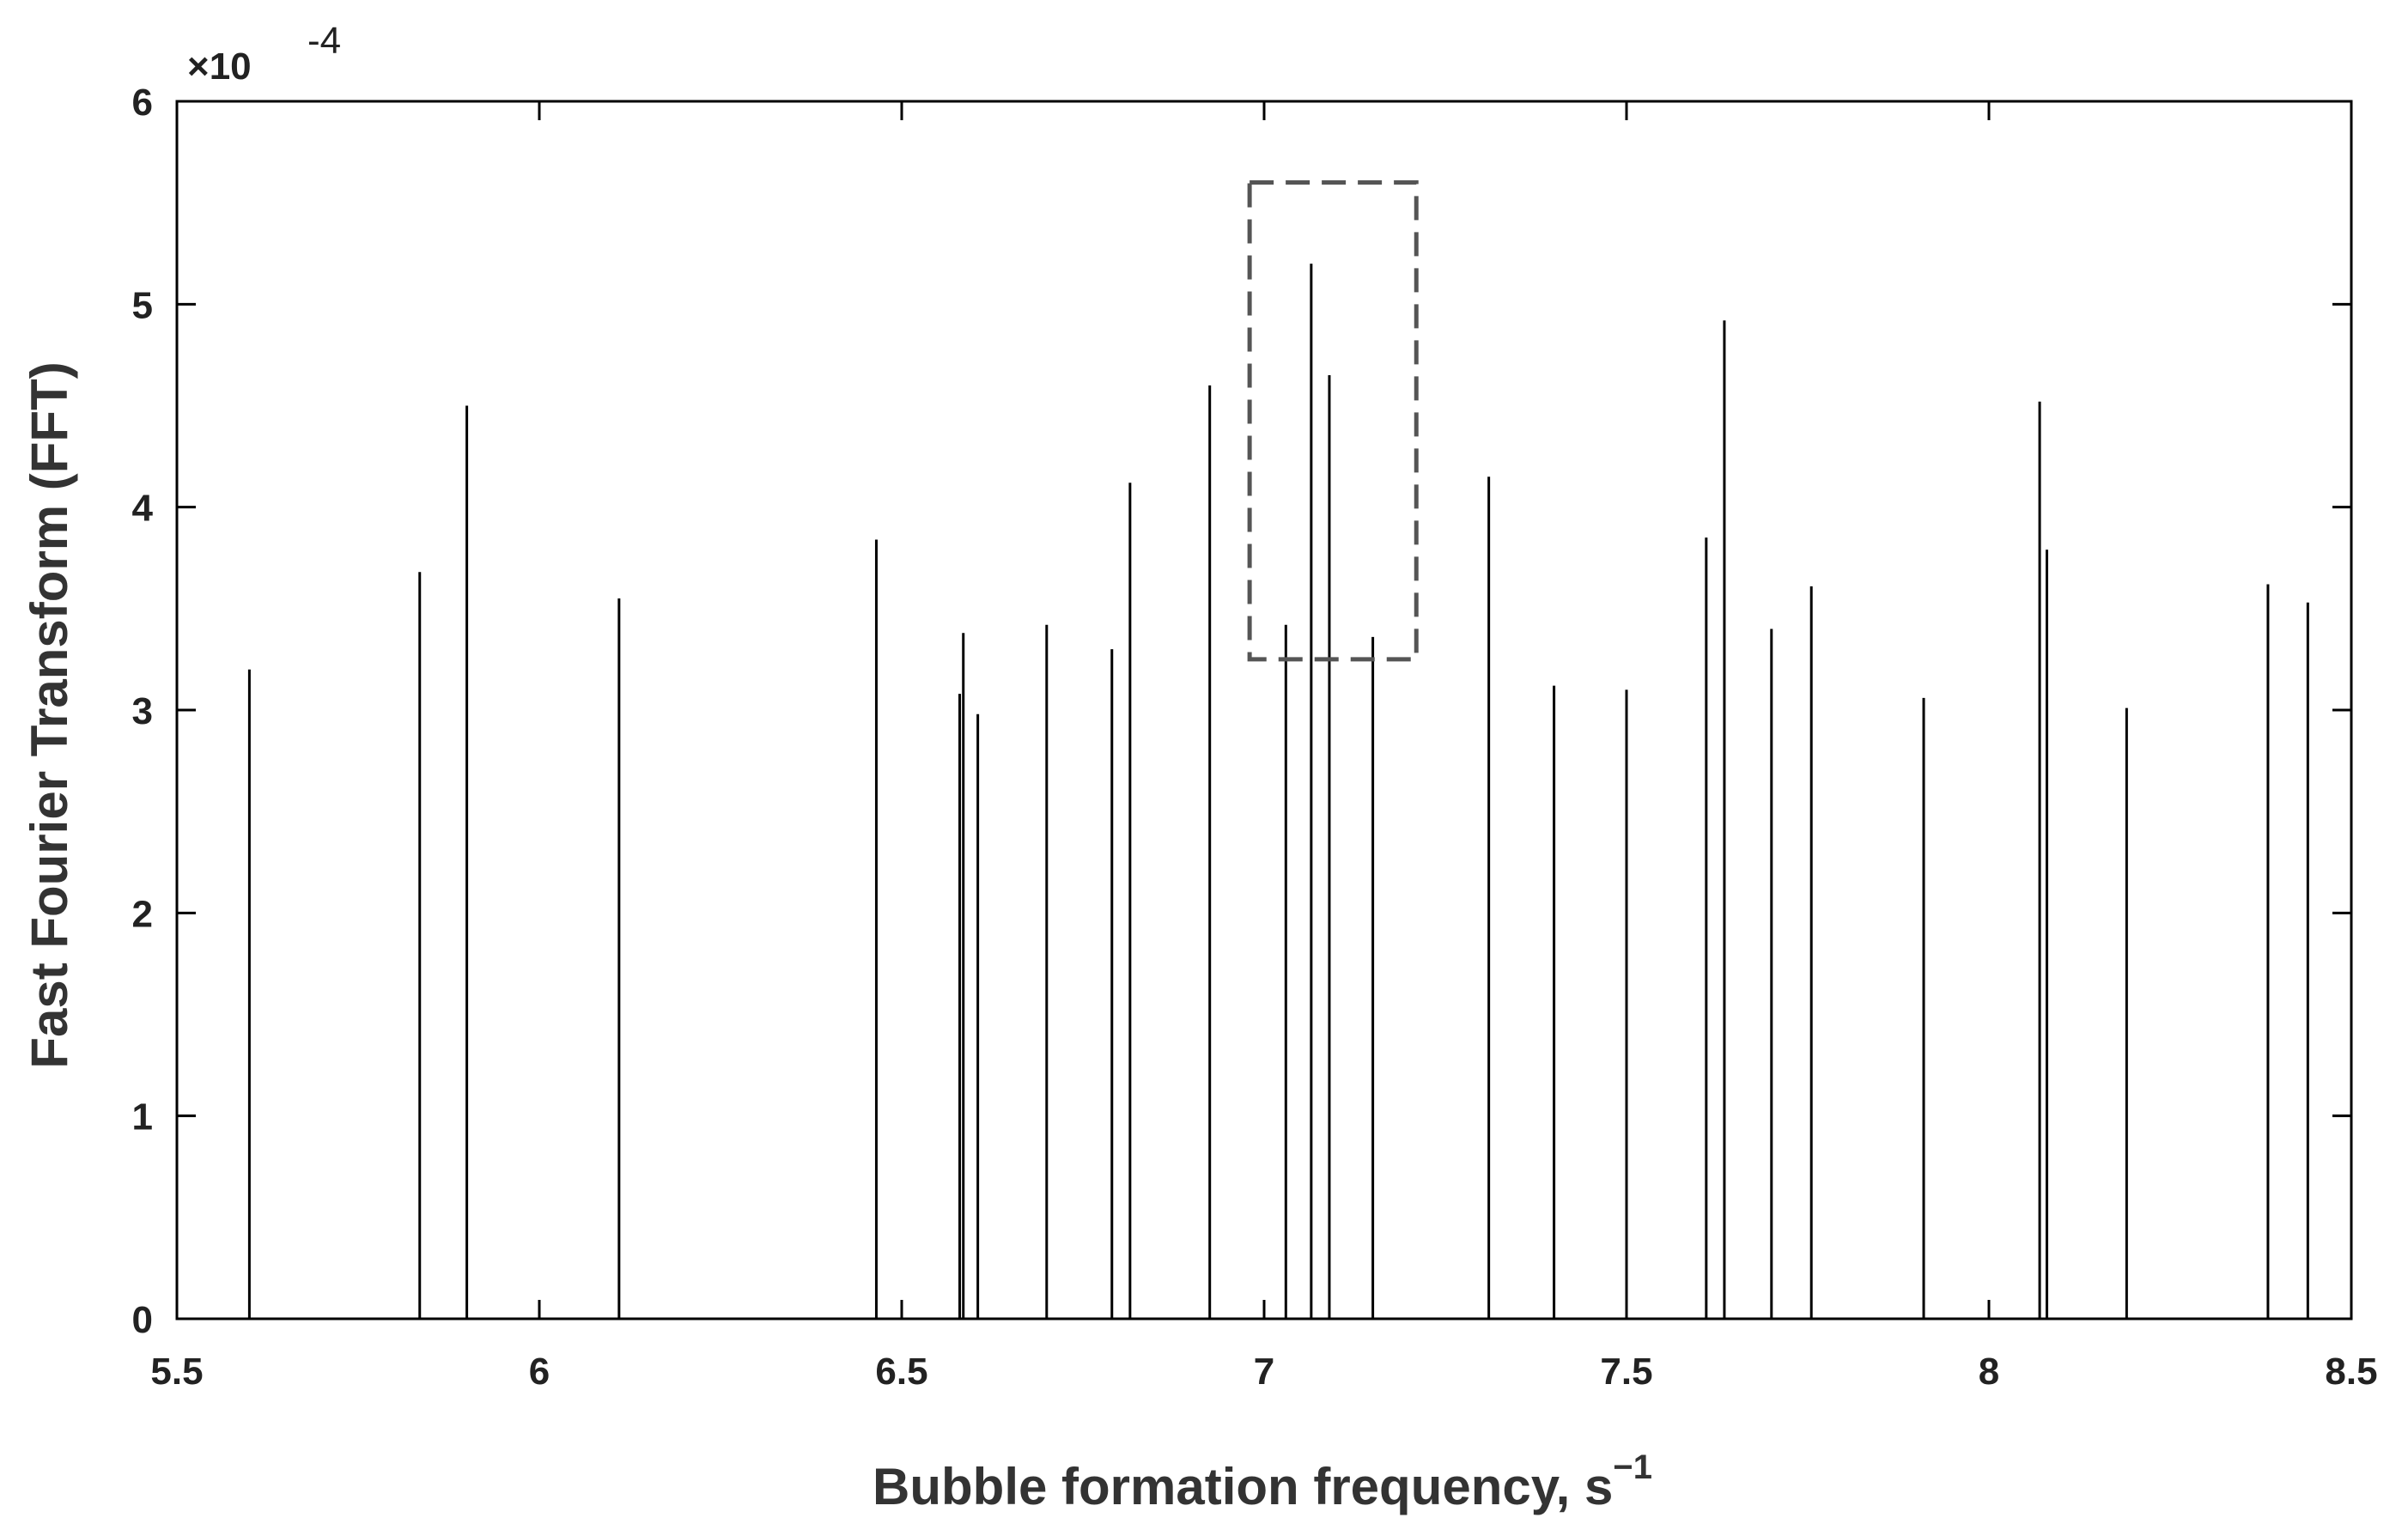 This screenshot has width=2408, height=1536. Describe the element at coordinates (143, 509) in the screenshot. I see `y-tick-label: 4` at that location.